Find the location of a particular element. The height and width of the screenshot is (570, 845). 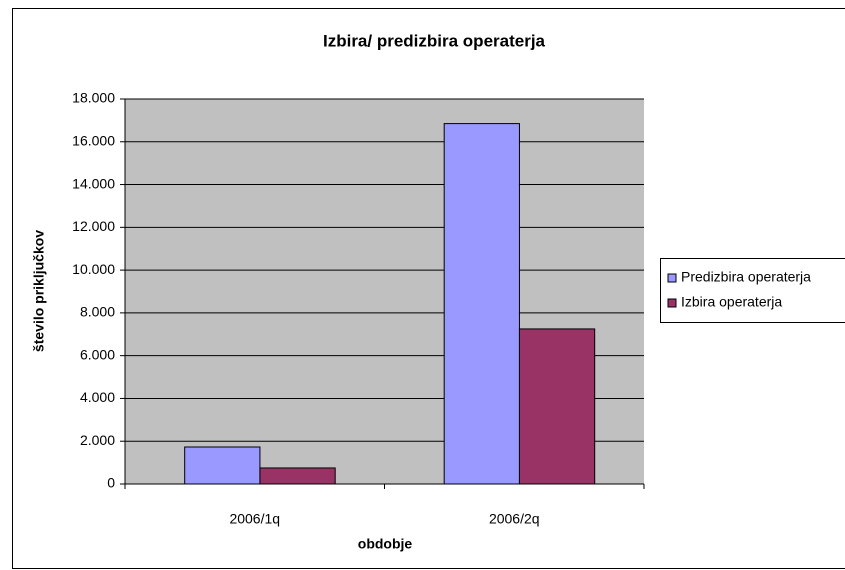

y-tick-label: 8.000 is located at coordinates (97, 312).